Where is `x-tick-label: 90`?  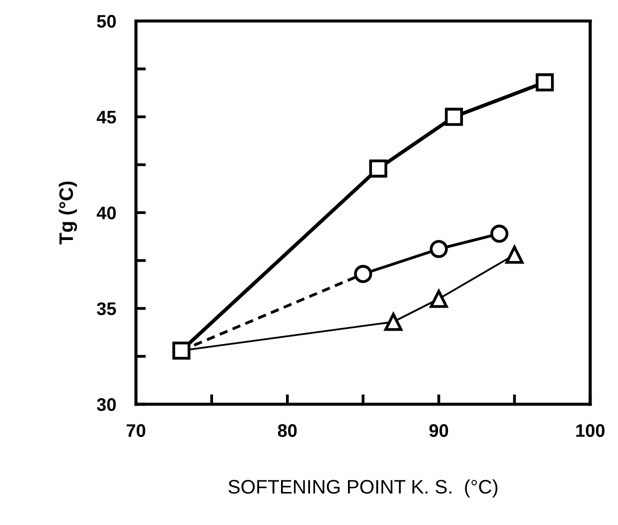 x-tick-label: 90 is located at coordinates (438, 430).